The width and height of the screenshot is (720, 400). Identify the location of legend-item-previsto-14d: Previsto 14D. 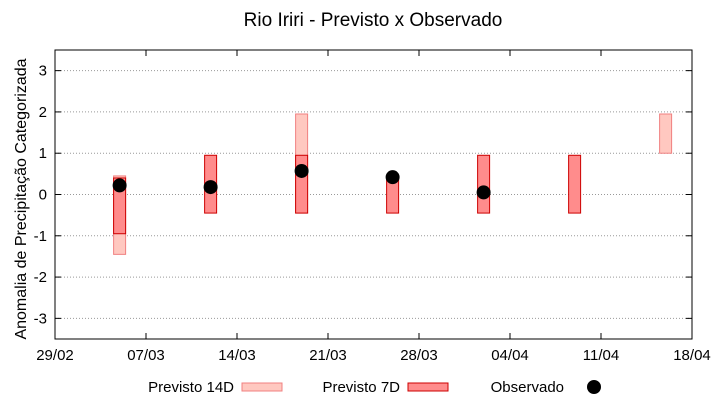
(215, 387).